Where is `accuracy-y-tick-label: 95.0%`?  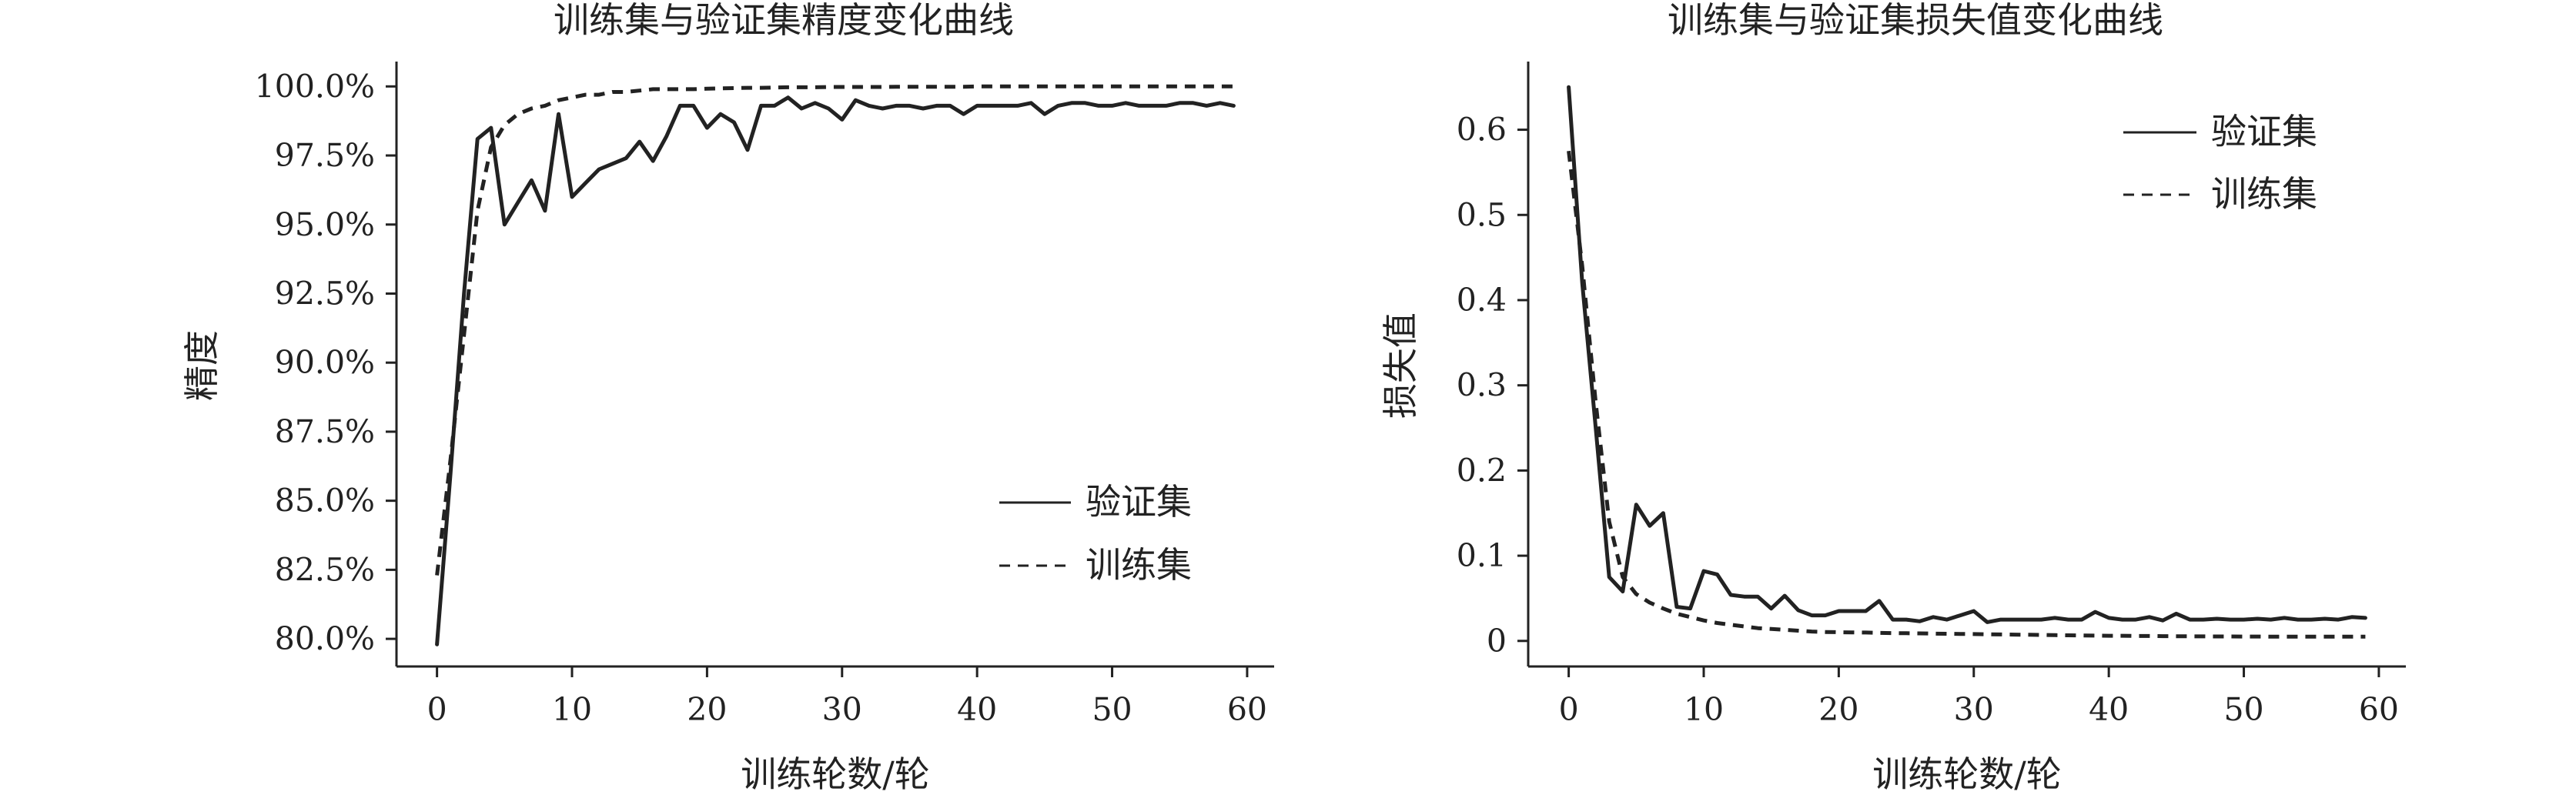
accuracy-y-tick-label: 95.0% is located at coordinates (325, 224).